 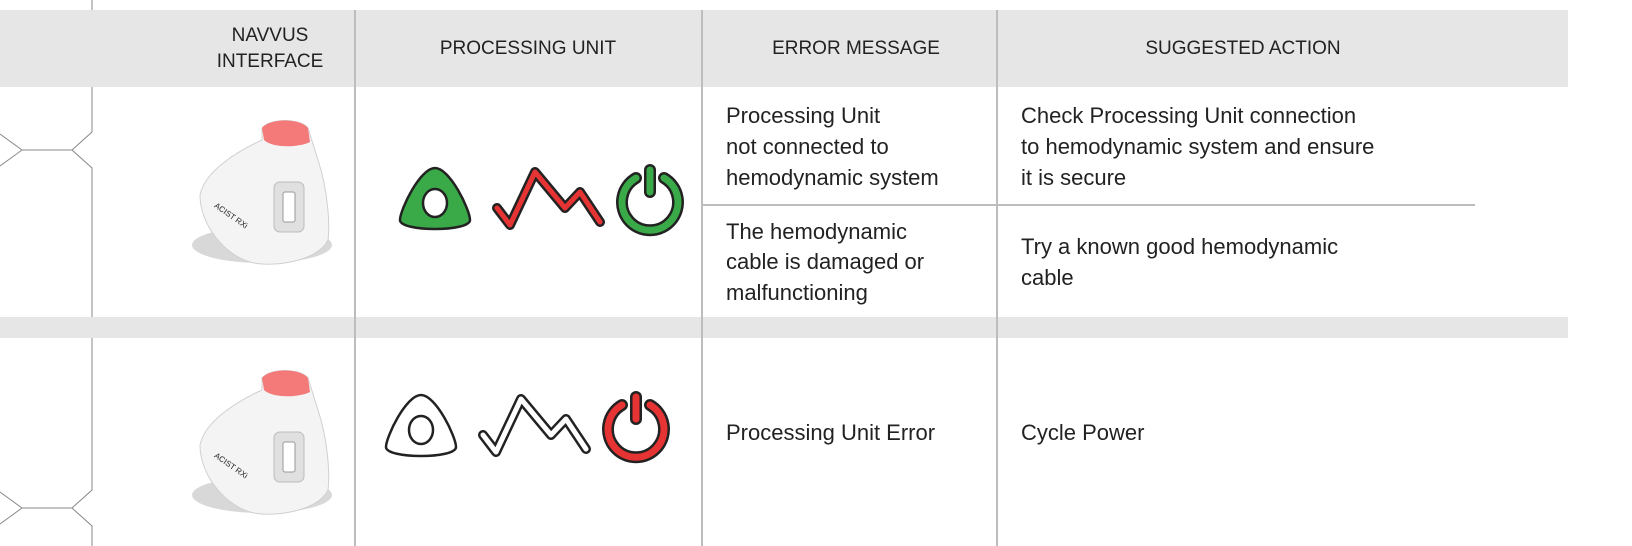 I want to click on suggested-action: cable, so click(x=1047, y=277).